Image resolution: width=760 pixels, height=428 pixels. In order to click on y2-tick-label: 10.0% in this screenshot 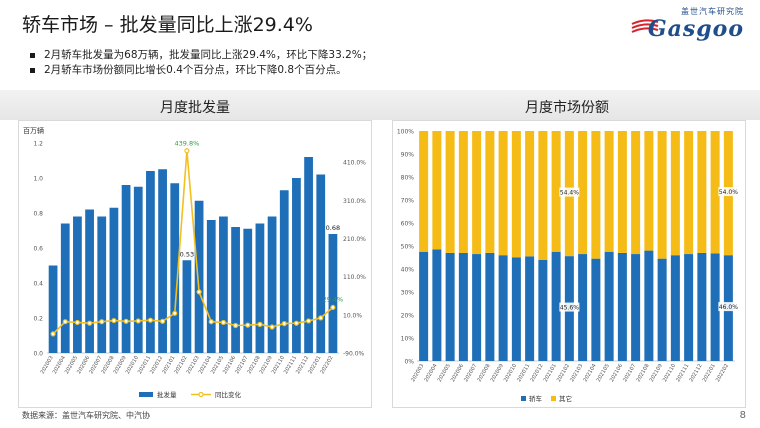, I will do `click(352, 315)`.